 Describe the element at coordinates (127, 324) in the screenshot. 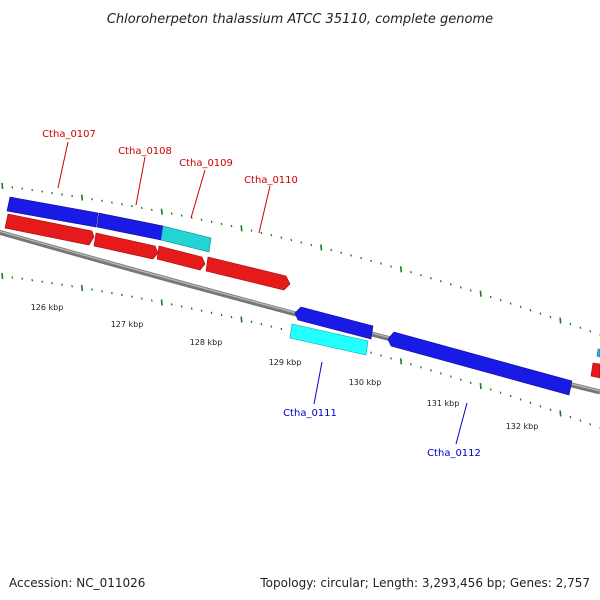

I see `position-tick-label: 127 kbp` at that location.